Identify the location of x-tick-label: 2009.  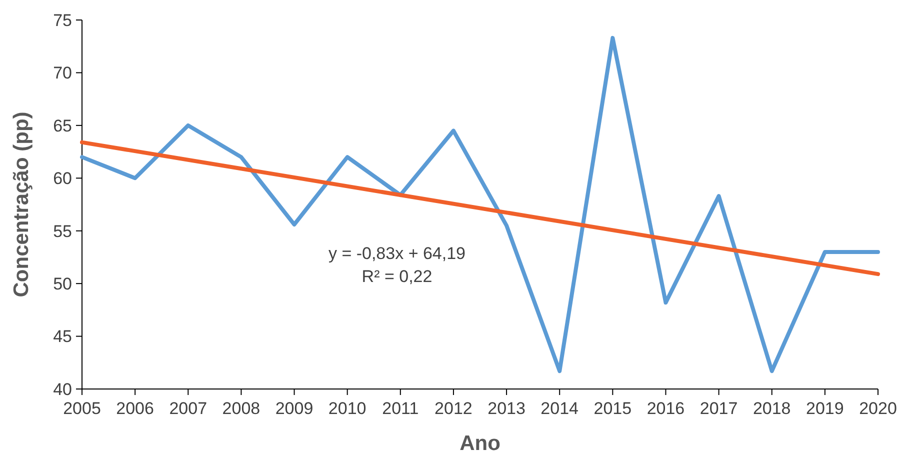
(294, 408).